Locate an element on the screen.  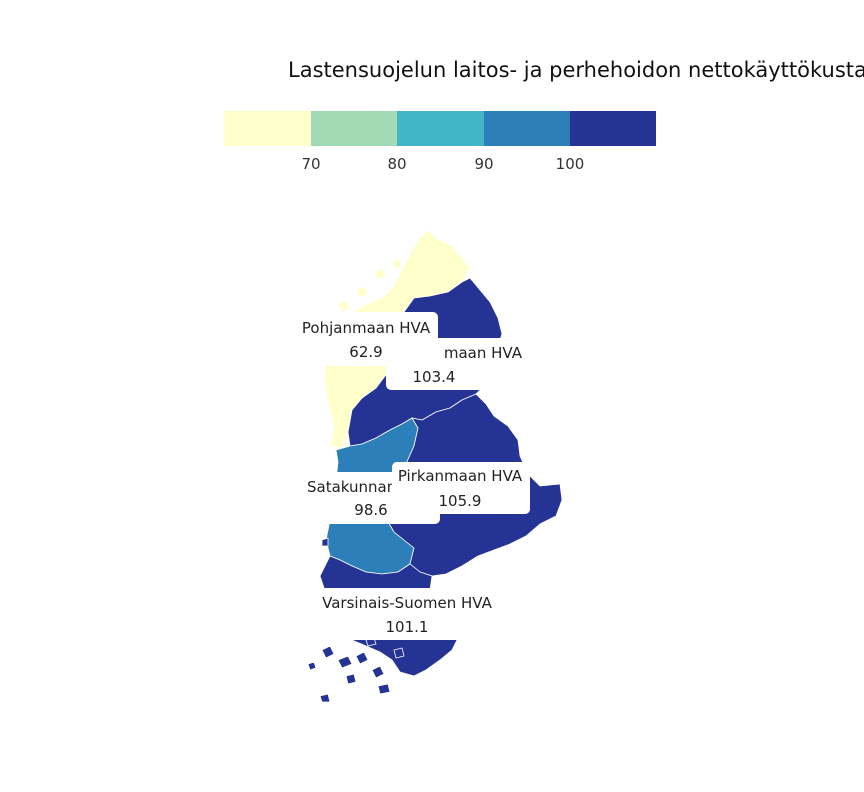
label-value-satakunta: 98.6 is located at coordinates (370, 510).